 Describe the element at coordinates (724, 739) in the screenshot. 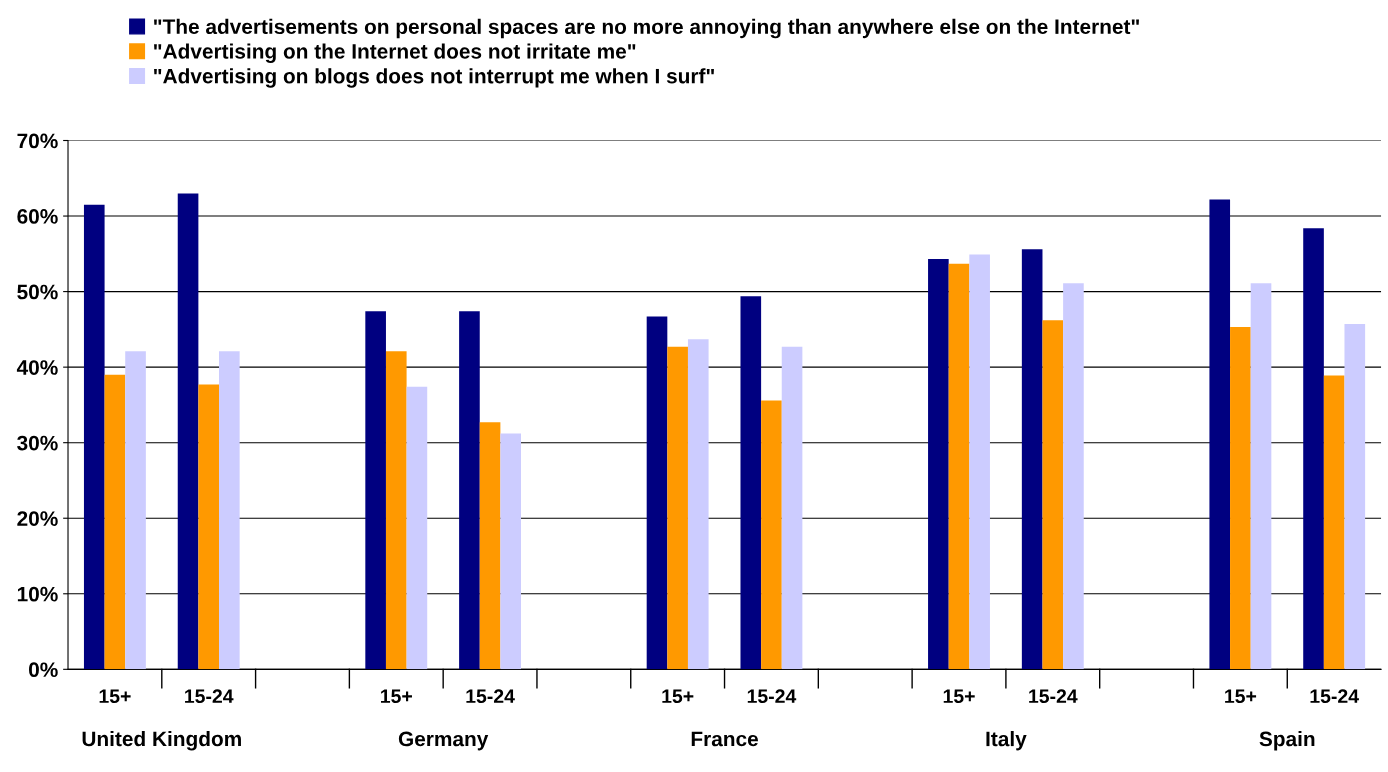

I see `text: France` at that location.